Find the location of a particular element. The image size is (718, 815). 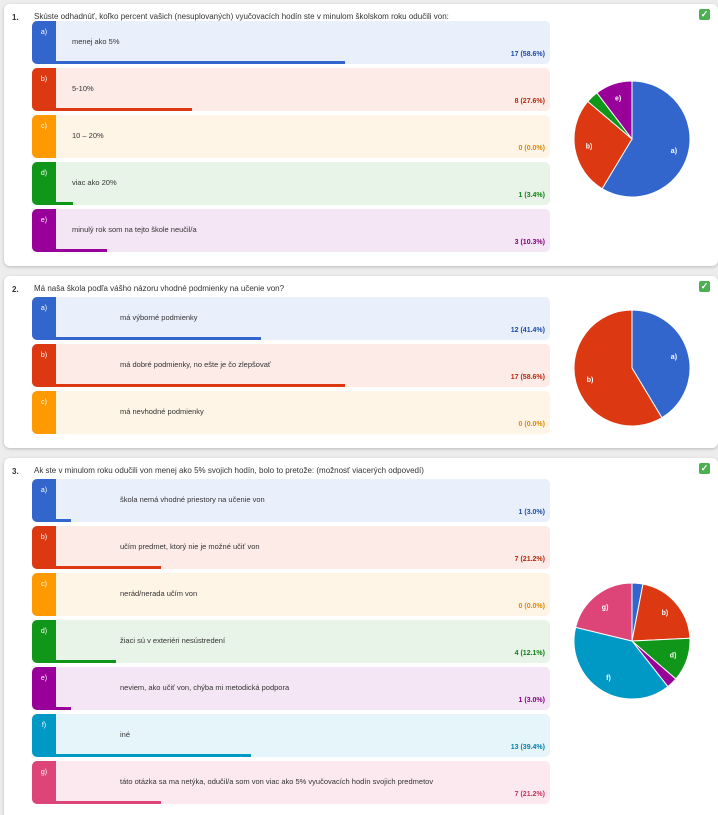

option-letter: g) is located at coordinates (44, 782).